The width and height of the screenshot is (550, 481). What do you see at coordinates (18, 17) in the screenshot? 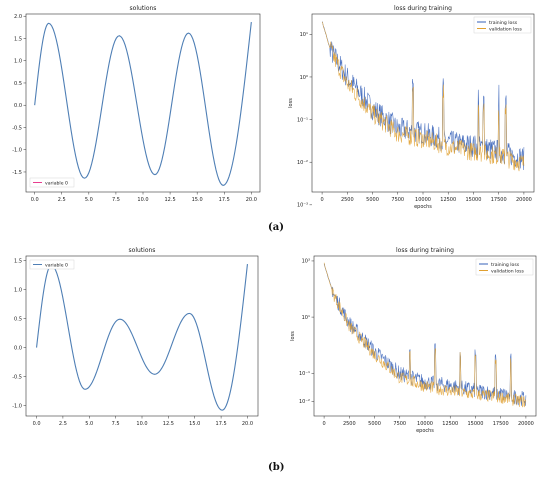
I see `y-tick-label: 2.0` at bounding box center [18, 17].